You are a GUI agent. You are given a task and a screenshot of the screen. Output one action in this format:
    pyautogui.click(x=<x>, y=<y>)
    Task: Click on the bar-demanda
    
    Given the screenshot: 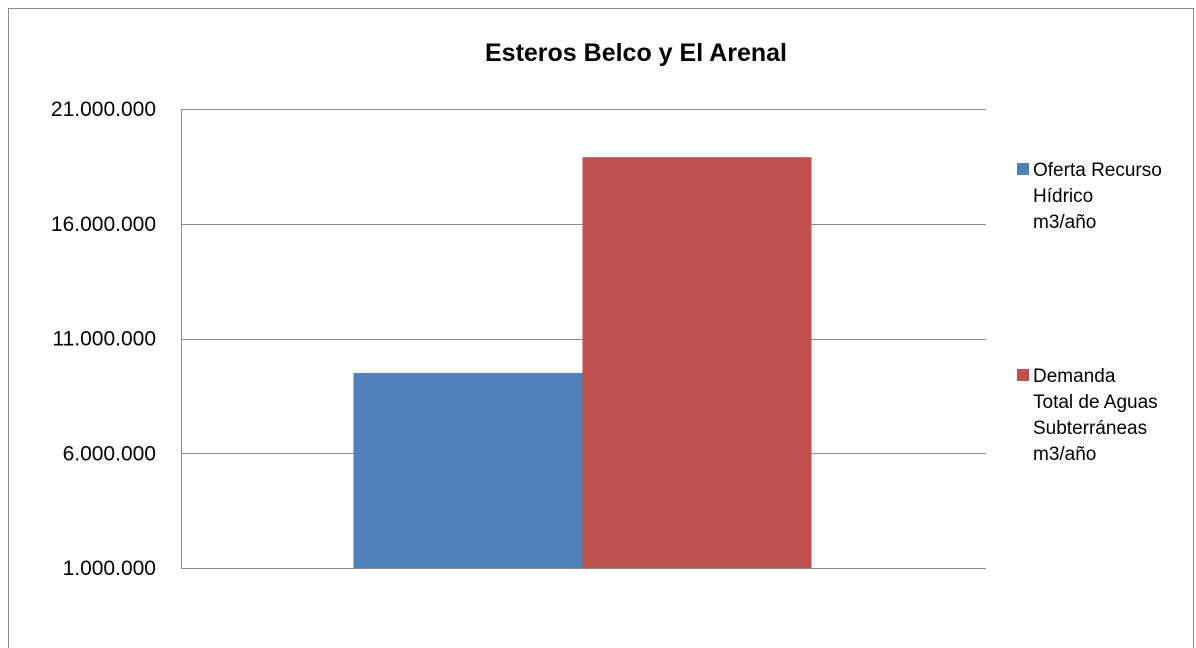 What is the action you would take?
    pyautogui.click(x=697, y=362)
    